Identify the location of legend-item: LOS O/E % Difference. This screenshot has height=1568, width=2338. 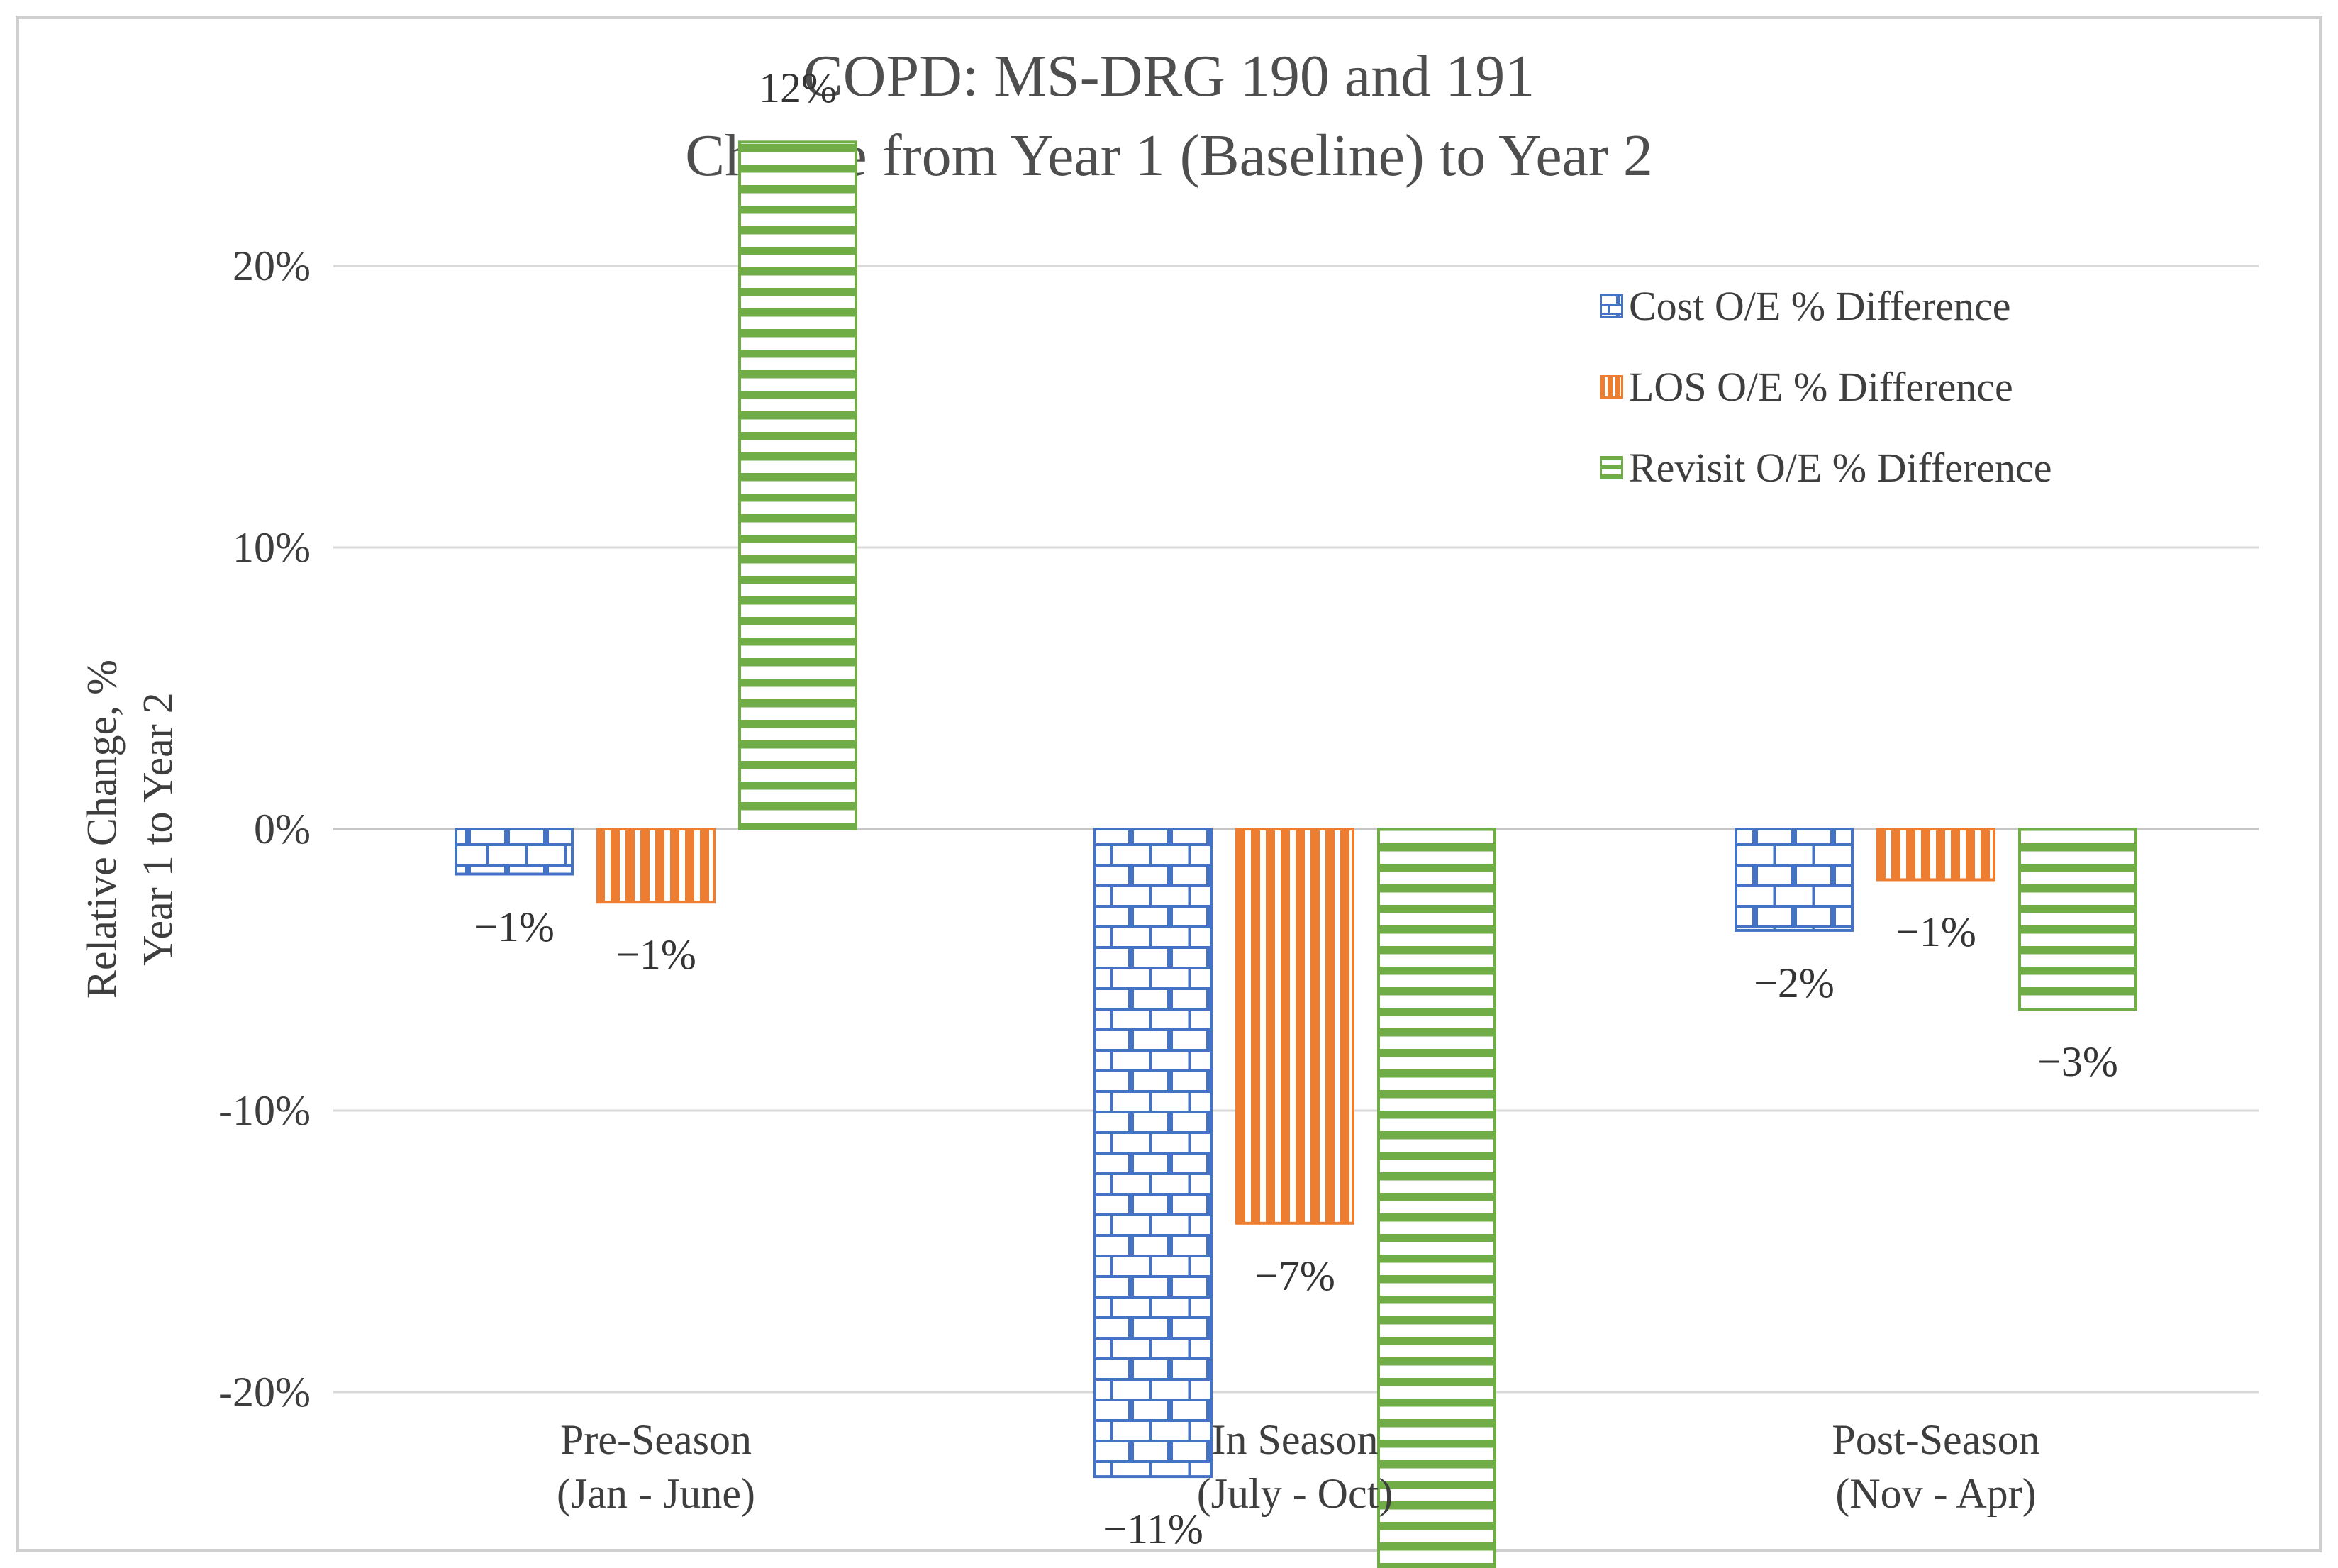
(1826, 386).